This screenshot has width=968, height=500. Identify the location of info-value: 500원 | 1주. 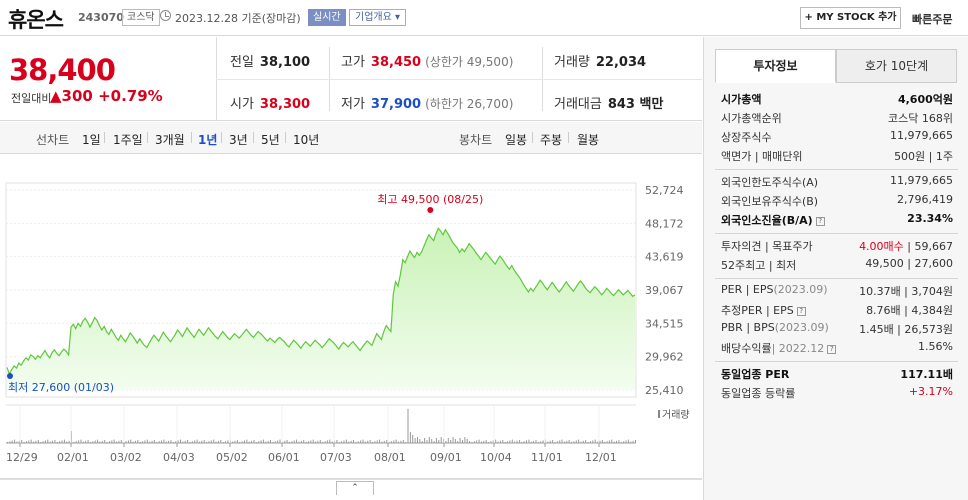
(923, 156).